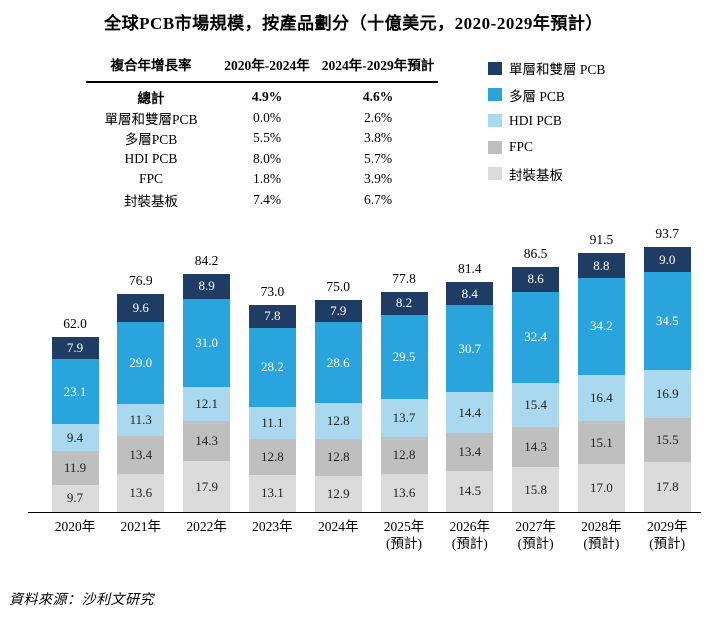 This screenshot has width=707, height=623. I want to click on legend-label: 單層和雙層 PCB, so click(557, 70).